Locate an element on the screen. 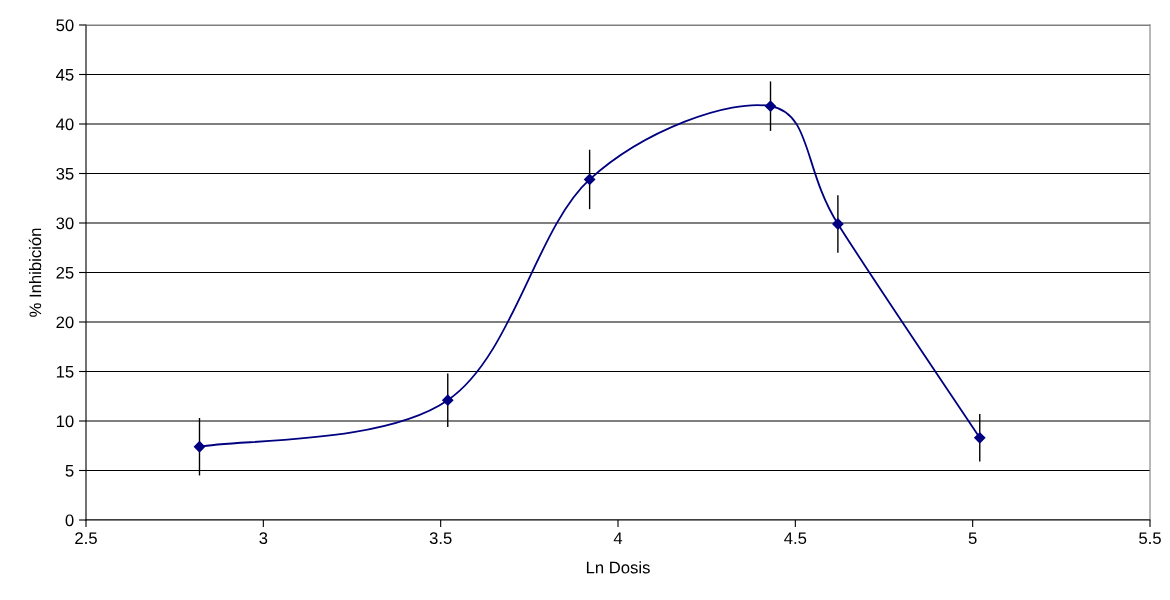  y-tick-label: 20 is located at coordinates (65, 322).